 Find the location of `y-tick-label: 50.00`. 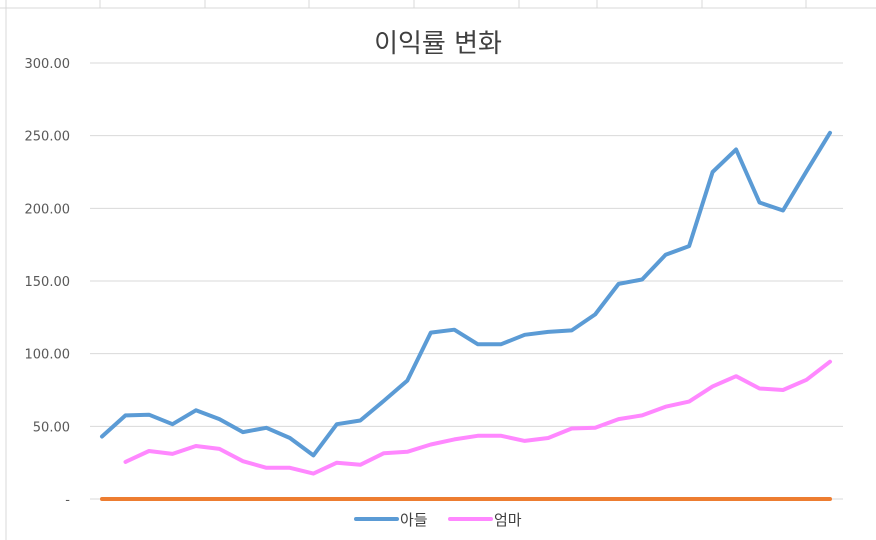

y-tick-label: 50.00 is located at coordinates (51, 427).